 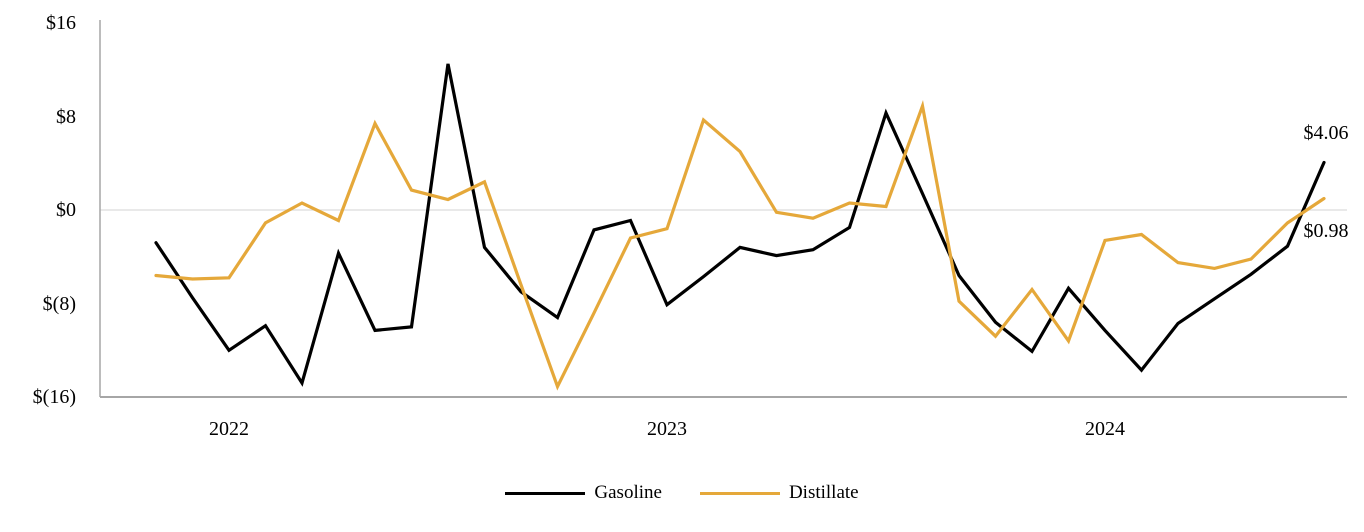 What do you see at coordinates (66, 116) in the screenshot?
I see `y-axis-tick-label: $8` at bounding box center [66, 116].